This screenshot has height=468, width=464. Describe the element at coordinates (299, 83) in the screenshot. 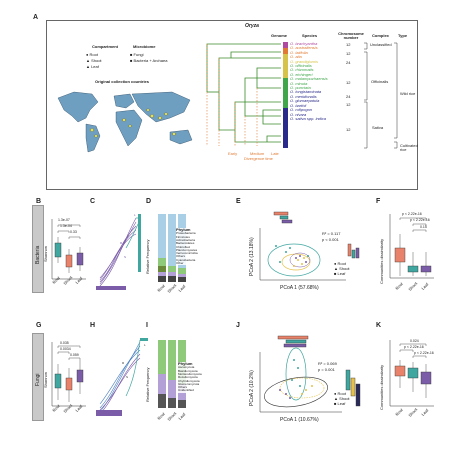

I see `species-item: O. minuta` at that location.